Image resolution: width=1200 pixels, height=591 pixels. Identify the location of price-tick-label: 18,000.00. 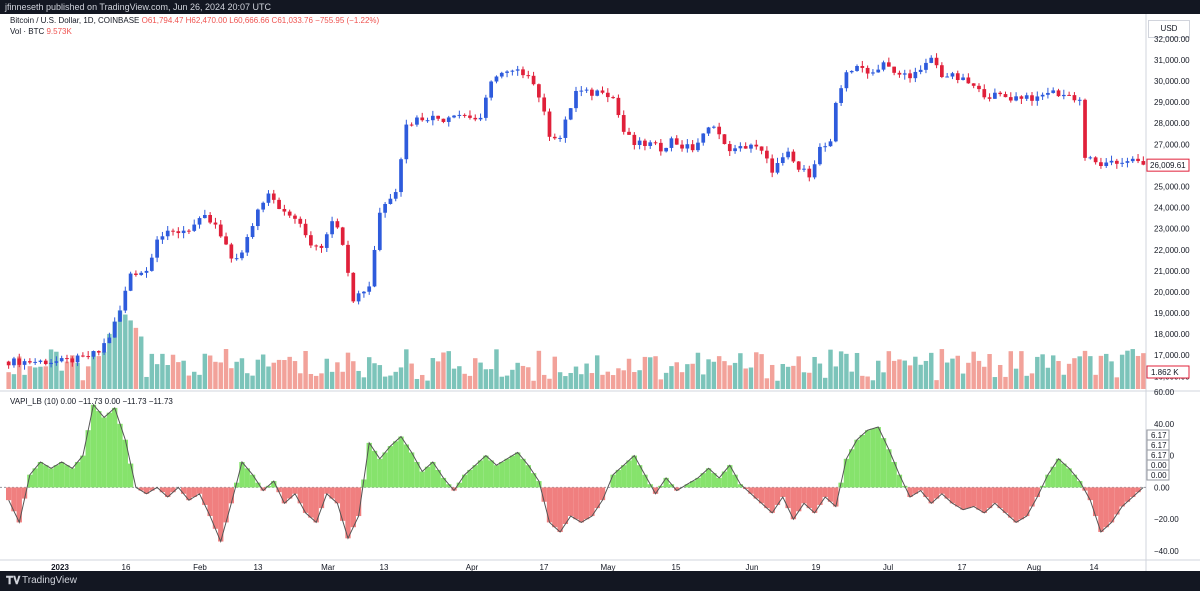
(1172, 334).